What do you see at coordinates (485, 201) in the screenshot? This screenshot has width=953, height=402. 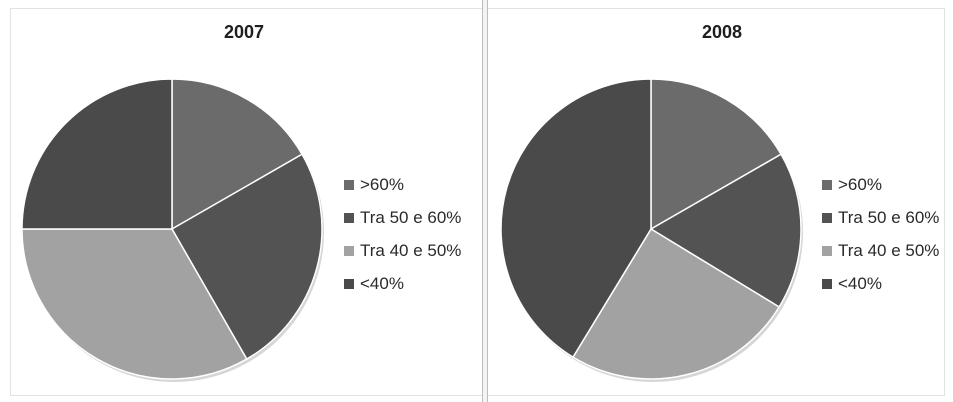 I see `panel-divider` at bounding box center [485, 201].